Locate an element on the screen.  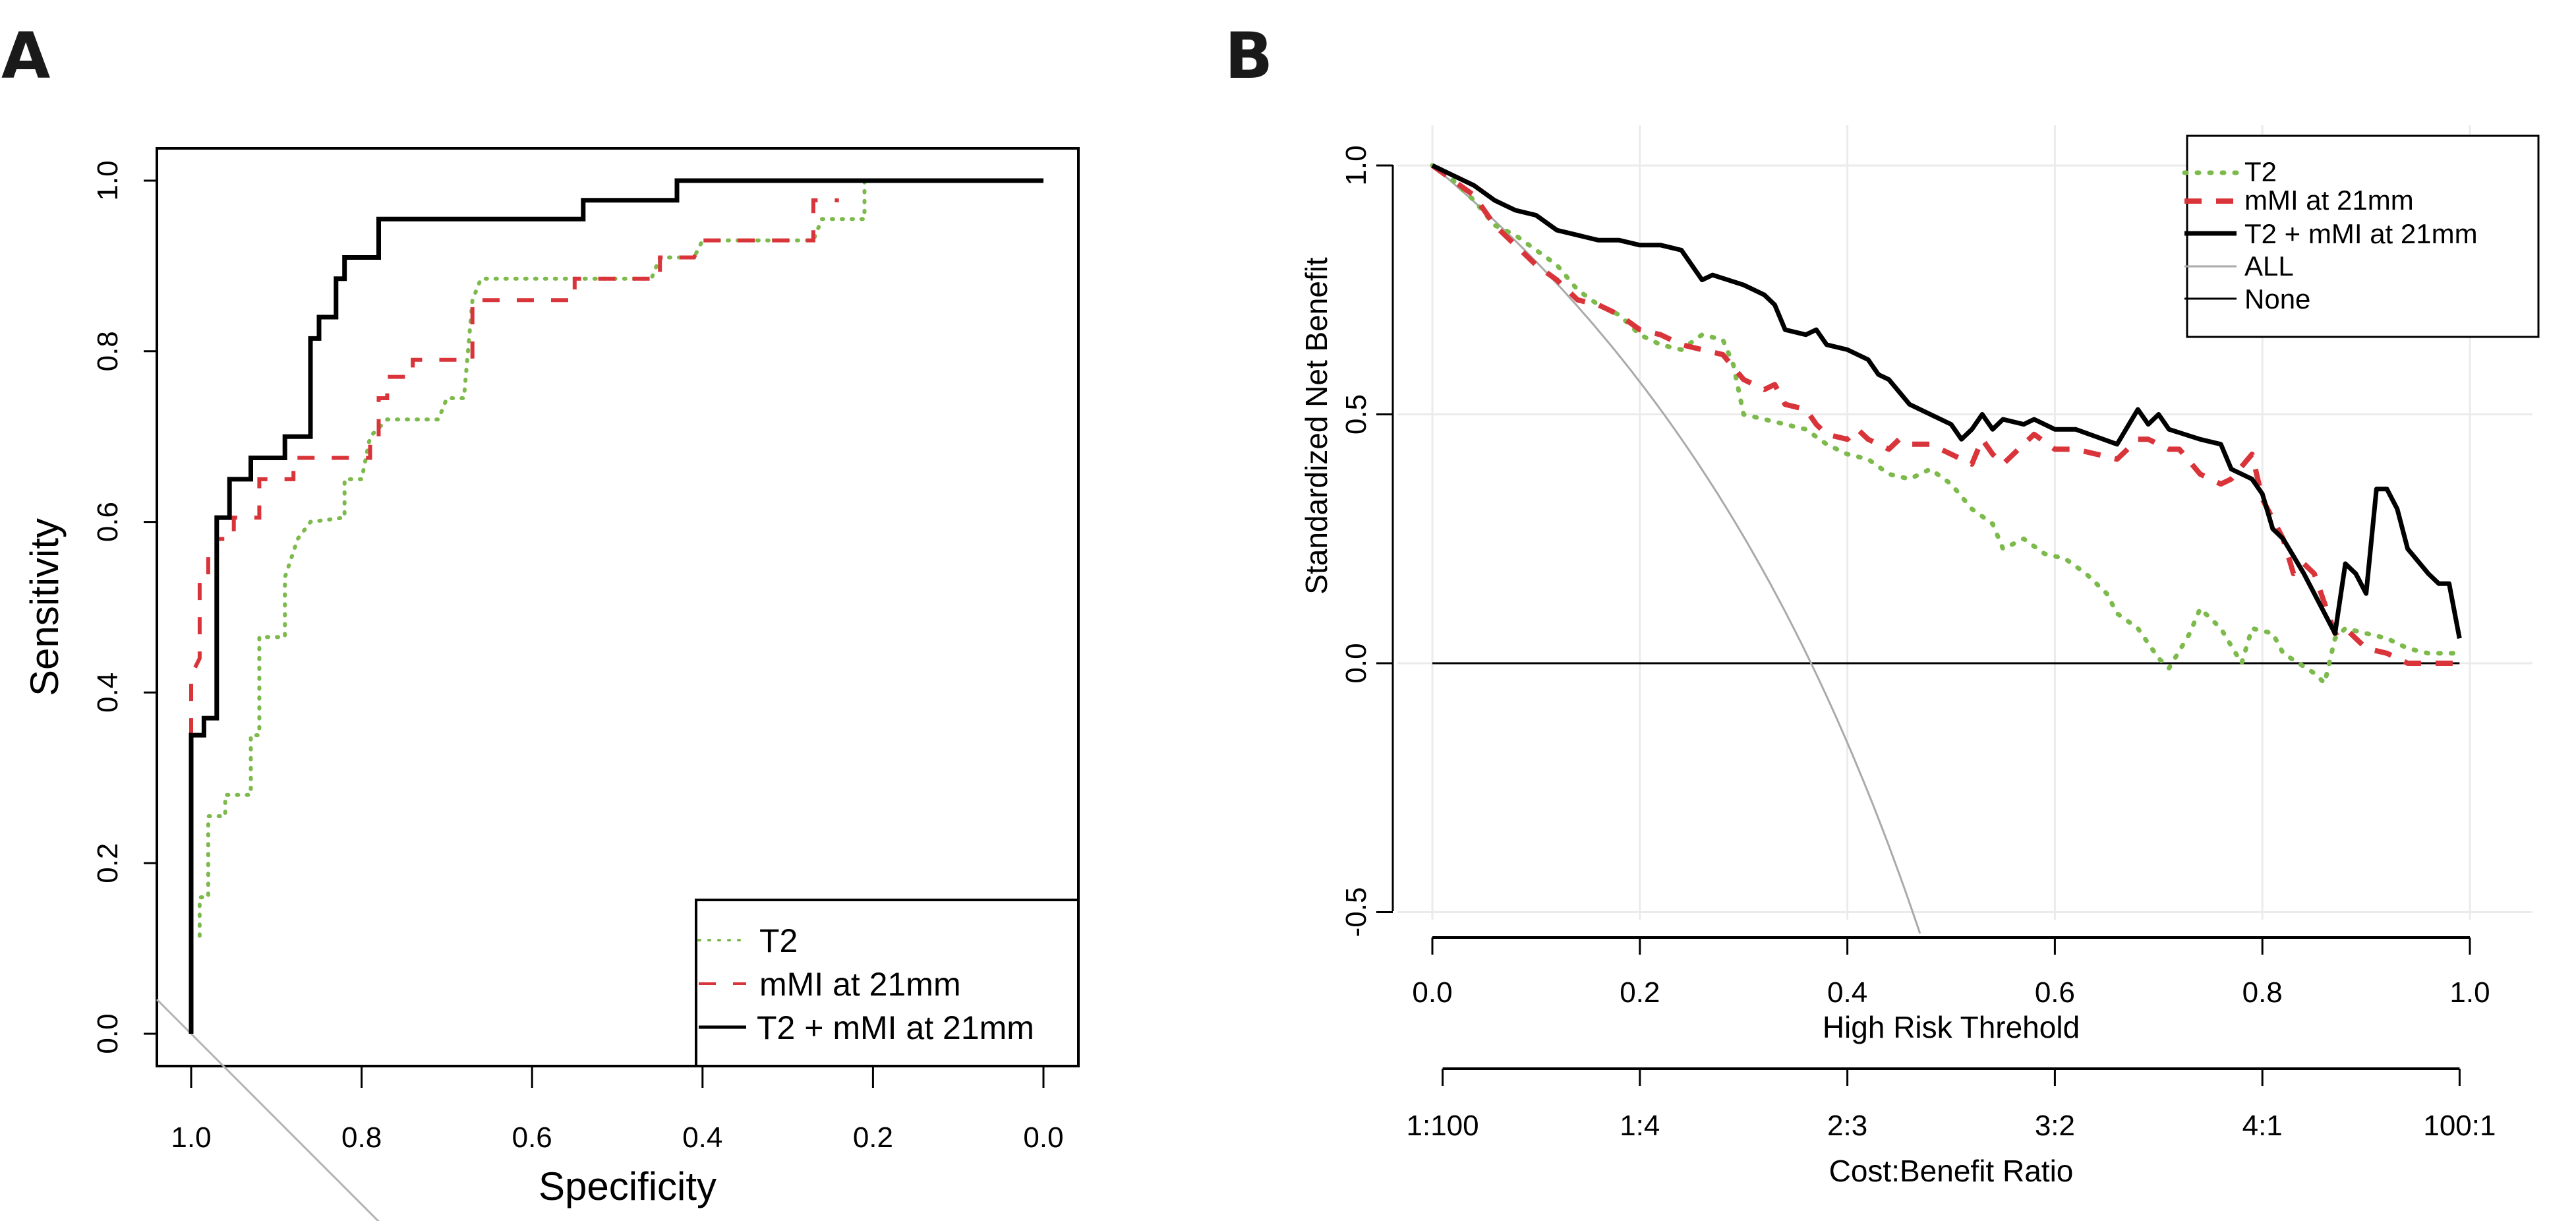
panel-letter-a: A is located at coordinates (25, 56).